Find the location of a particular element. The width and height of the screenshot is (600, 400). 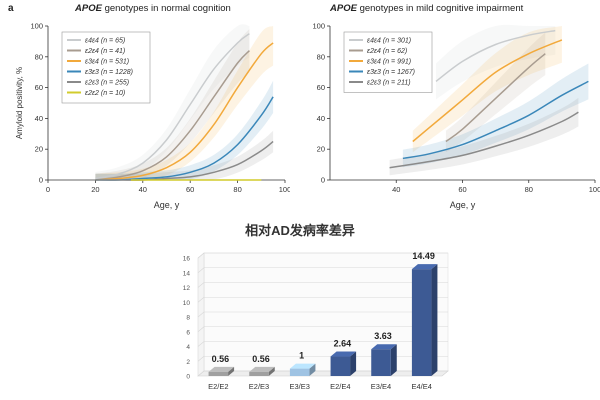

bar-y-tick-label: 2 is located at coordinates (188, 362).